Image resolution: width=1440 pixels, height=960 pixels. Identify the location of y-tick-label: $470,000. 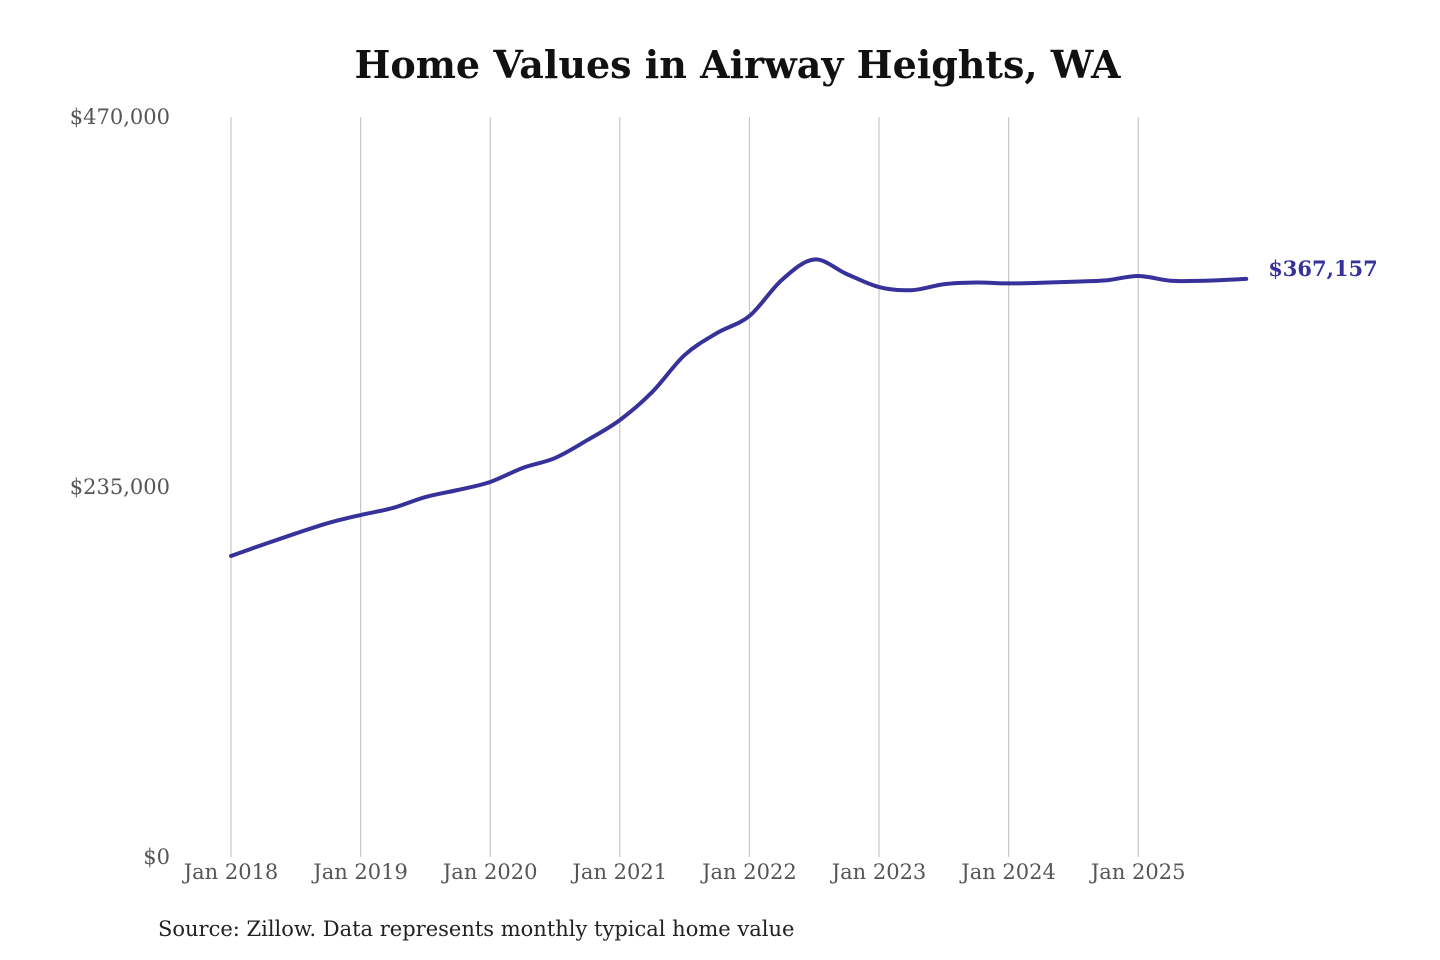
(120, 117).